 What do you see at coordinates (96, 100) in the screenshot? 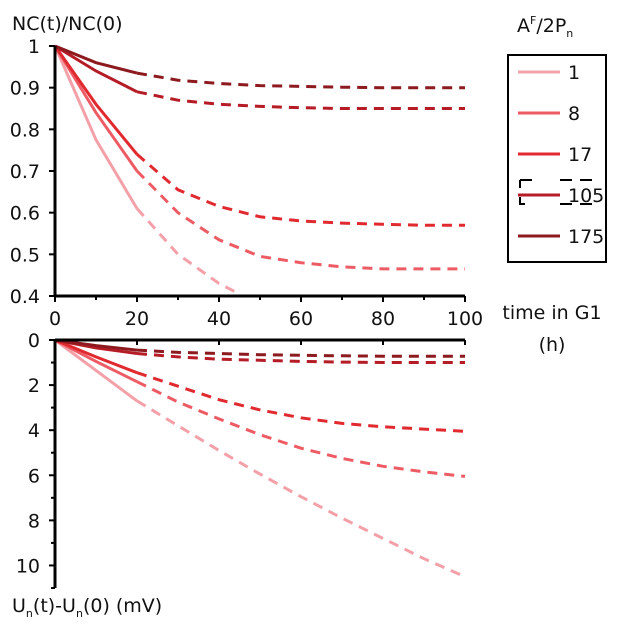
I see `top-series-17-solid` at bounding box center [96, 100].